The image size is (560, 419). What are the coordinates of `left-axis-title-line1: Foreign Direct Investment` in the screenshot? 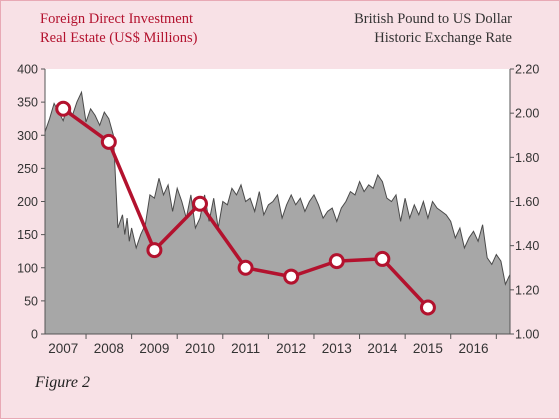 It's located at (116, 19).